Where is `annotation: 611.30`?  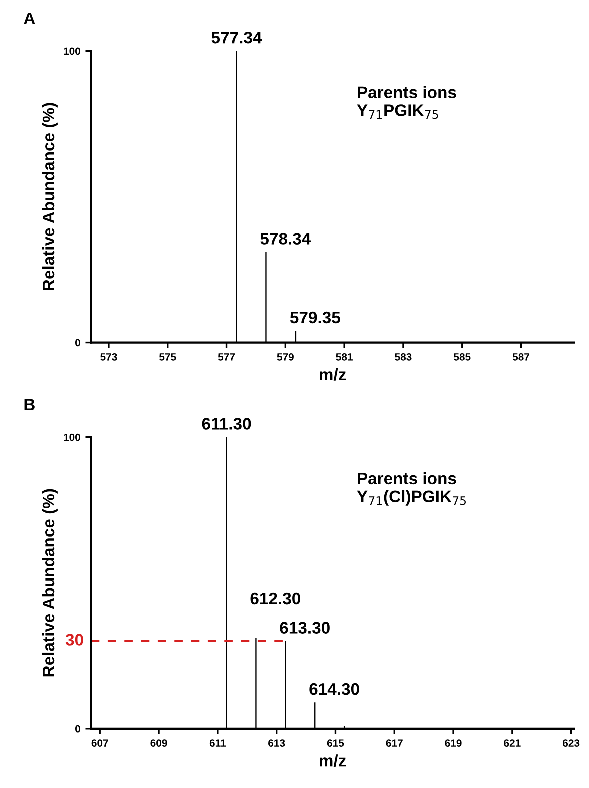
annotation: 611.30 is located at coordinates (227, 424).